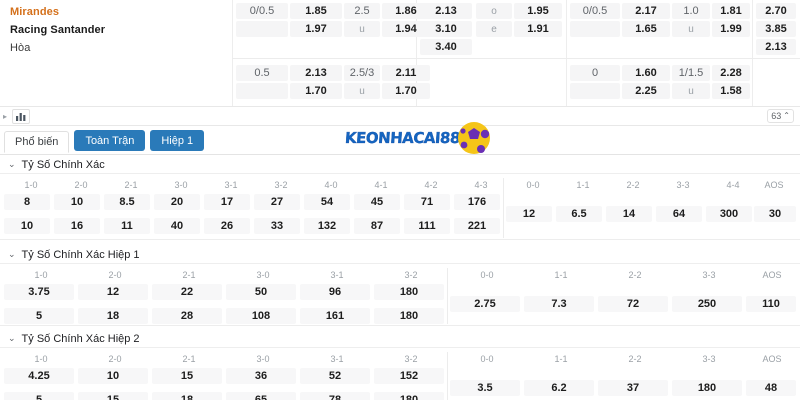  I want to click on odd-even-odd-odd: 1.95, so click(538, 11).